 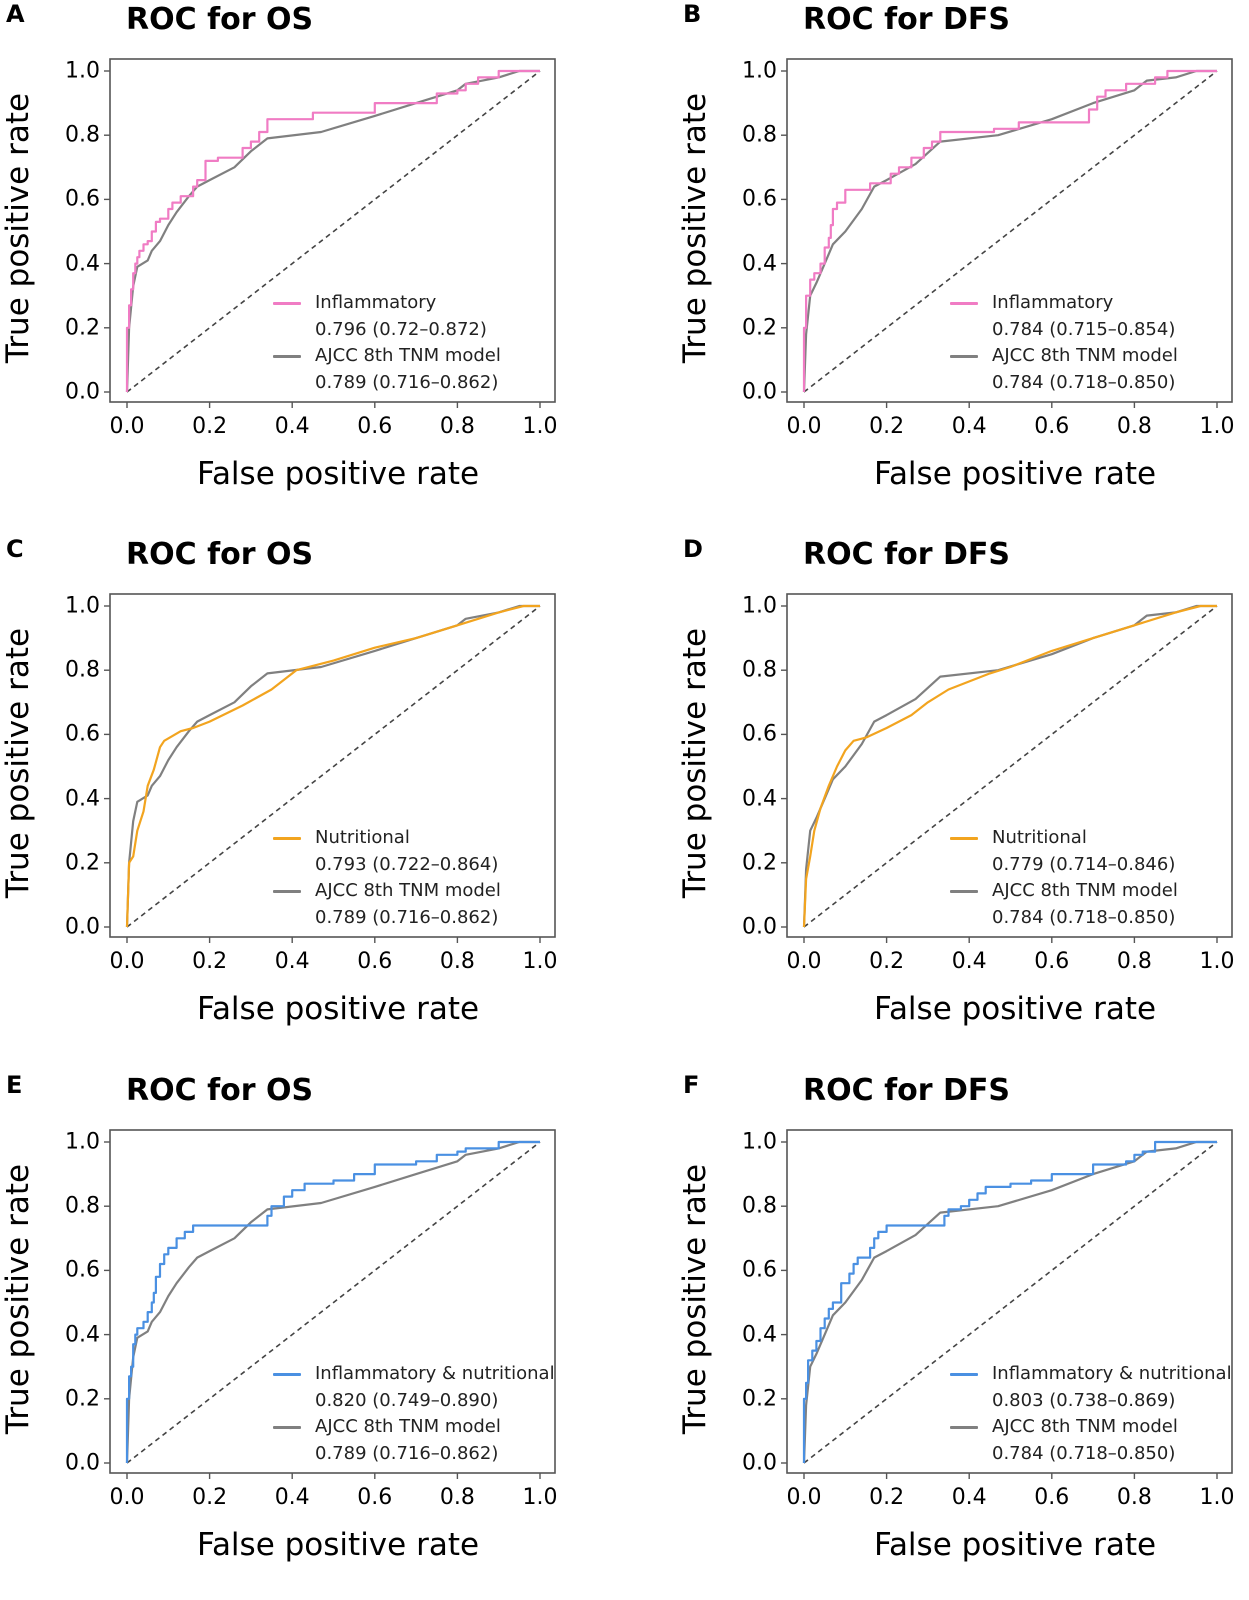 What do you see at coordinates (127, 961) in the screenshot?
I see `x-tick-label: 0.0` at bounding box center [127, 961].